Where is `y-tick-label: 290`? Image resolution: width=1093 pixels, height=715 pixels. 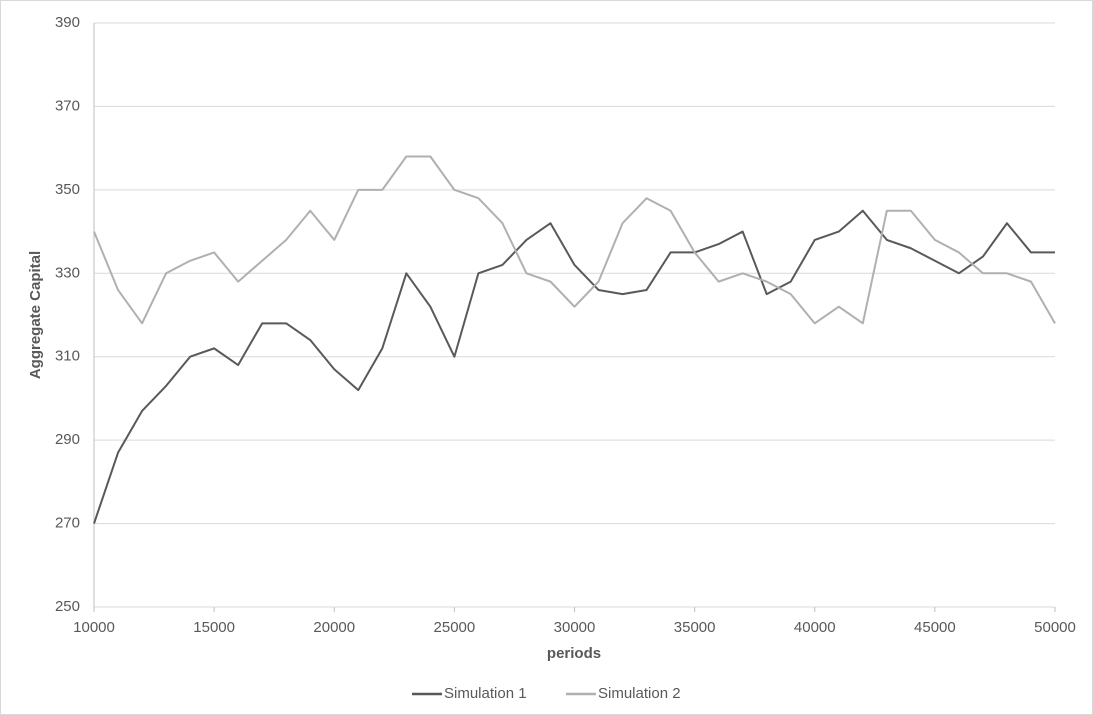
y-tick-label: 290 is located at coordinates (67, 439).